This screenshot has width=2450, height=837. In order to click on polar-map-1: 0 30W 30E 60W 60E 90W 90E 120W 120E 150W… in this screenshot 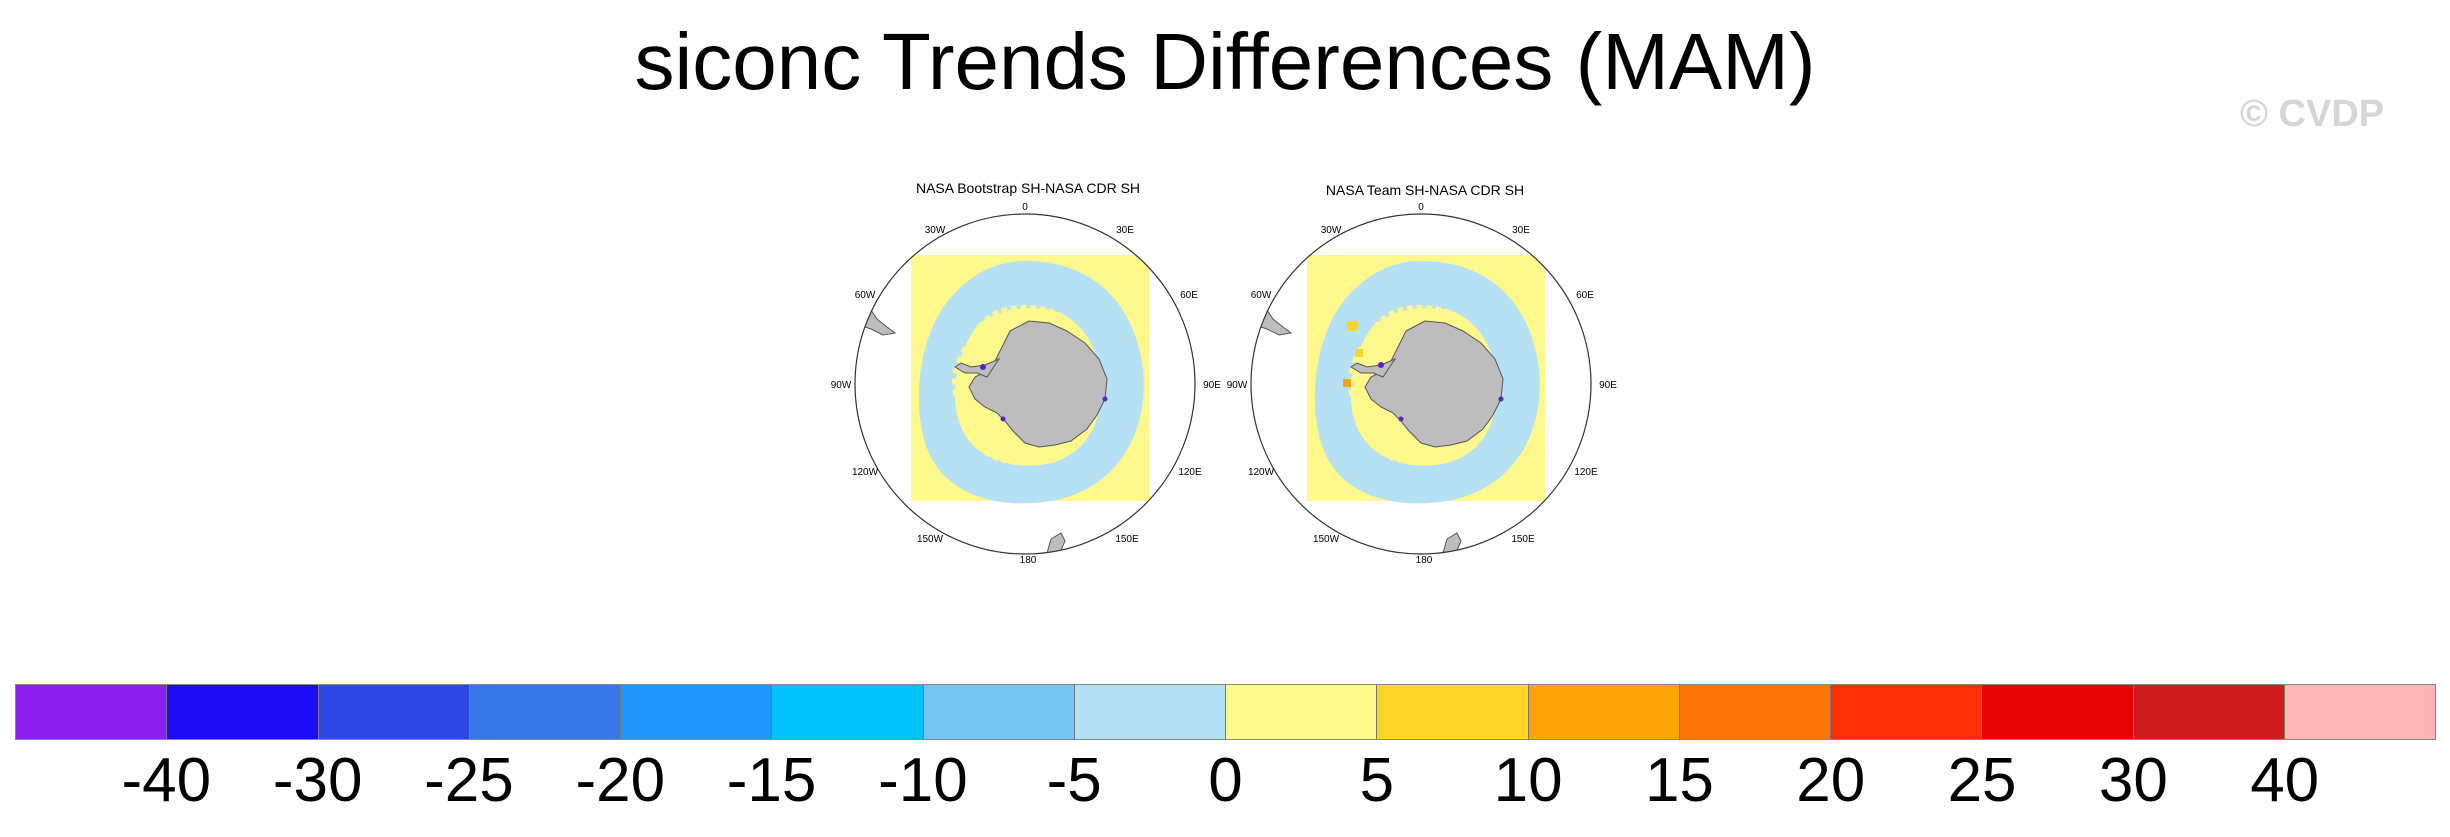, I will do `click(1026, 384)`.